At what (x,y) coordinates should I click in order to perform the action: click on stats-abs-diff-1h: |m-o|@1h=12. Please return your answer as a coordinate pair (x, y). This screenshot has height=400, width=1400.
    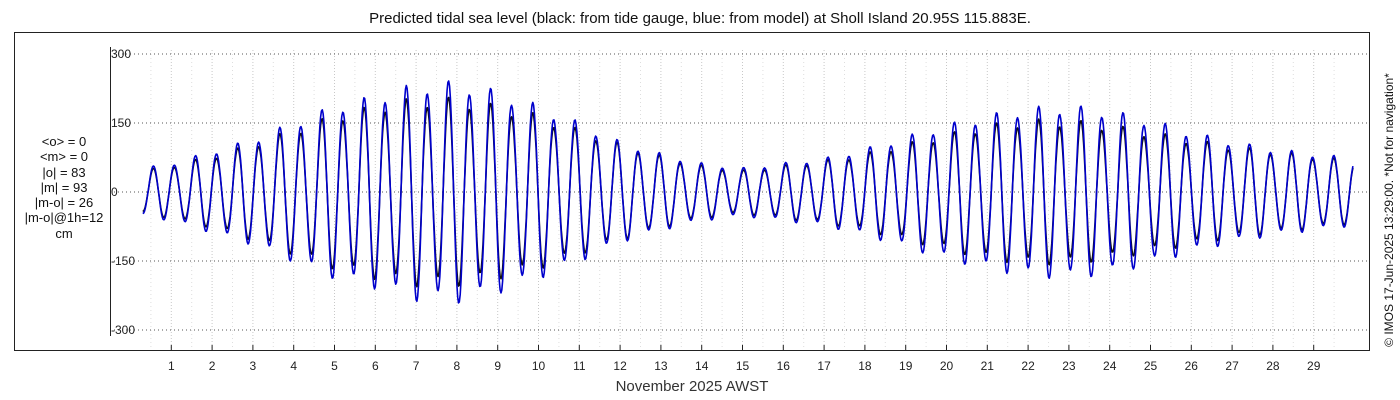
    Looking at the image, I should click on (64, 218).